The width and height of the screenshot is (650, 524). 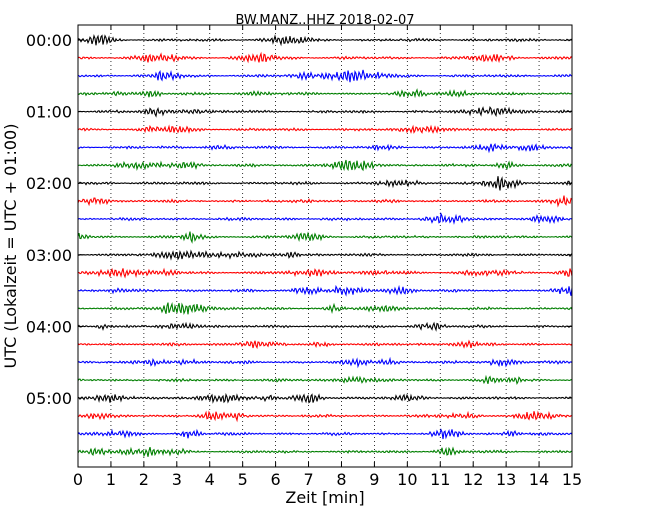 What do you see at coordinates (49, 112) in the screenshot?
I see `y-tick-label-1: 01:00` at bounding box center [49, 112].